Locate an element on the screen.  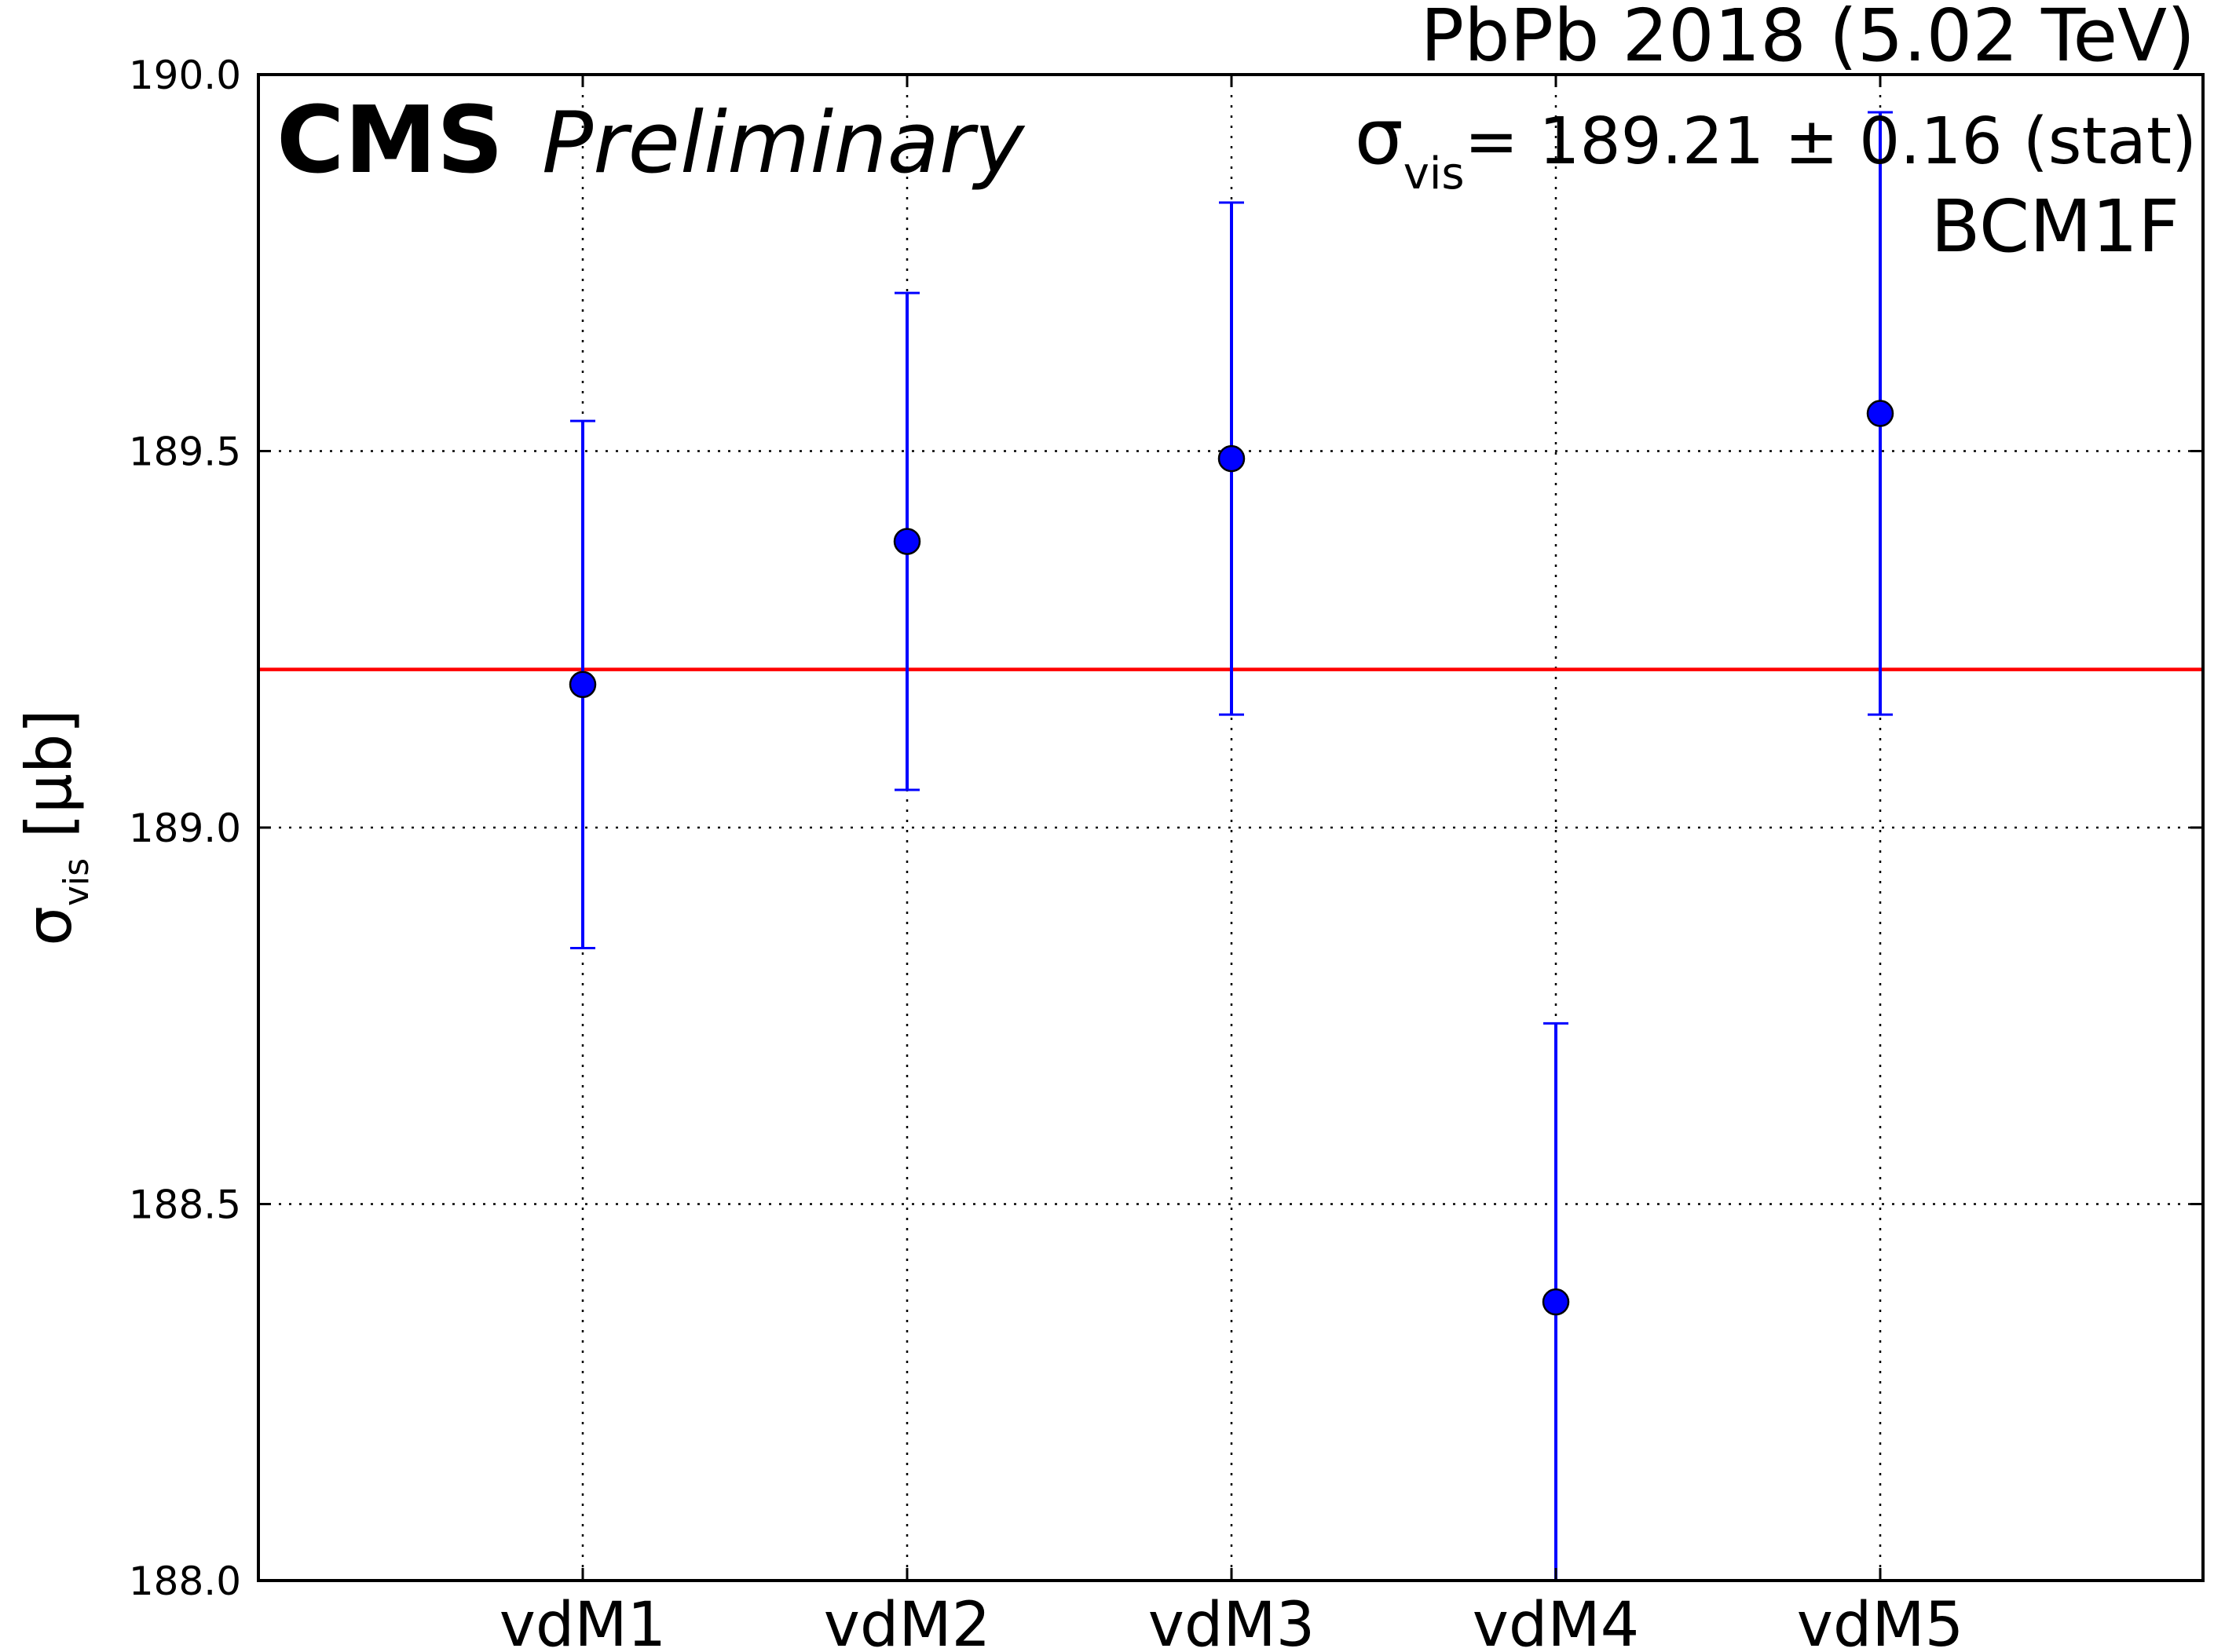
result-text: = 189.21 ± 0.16 (stat) is located at coordinates (1831, 141).